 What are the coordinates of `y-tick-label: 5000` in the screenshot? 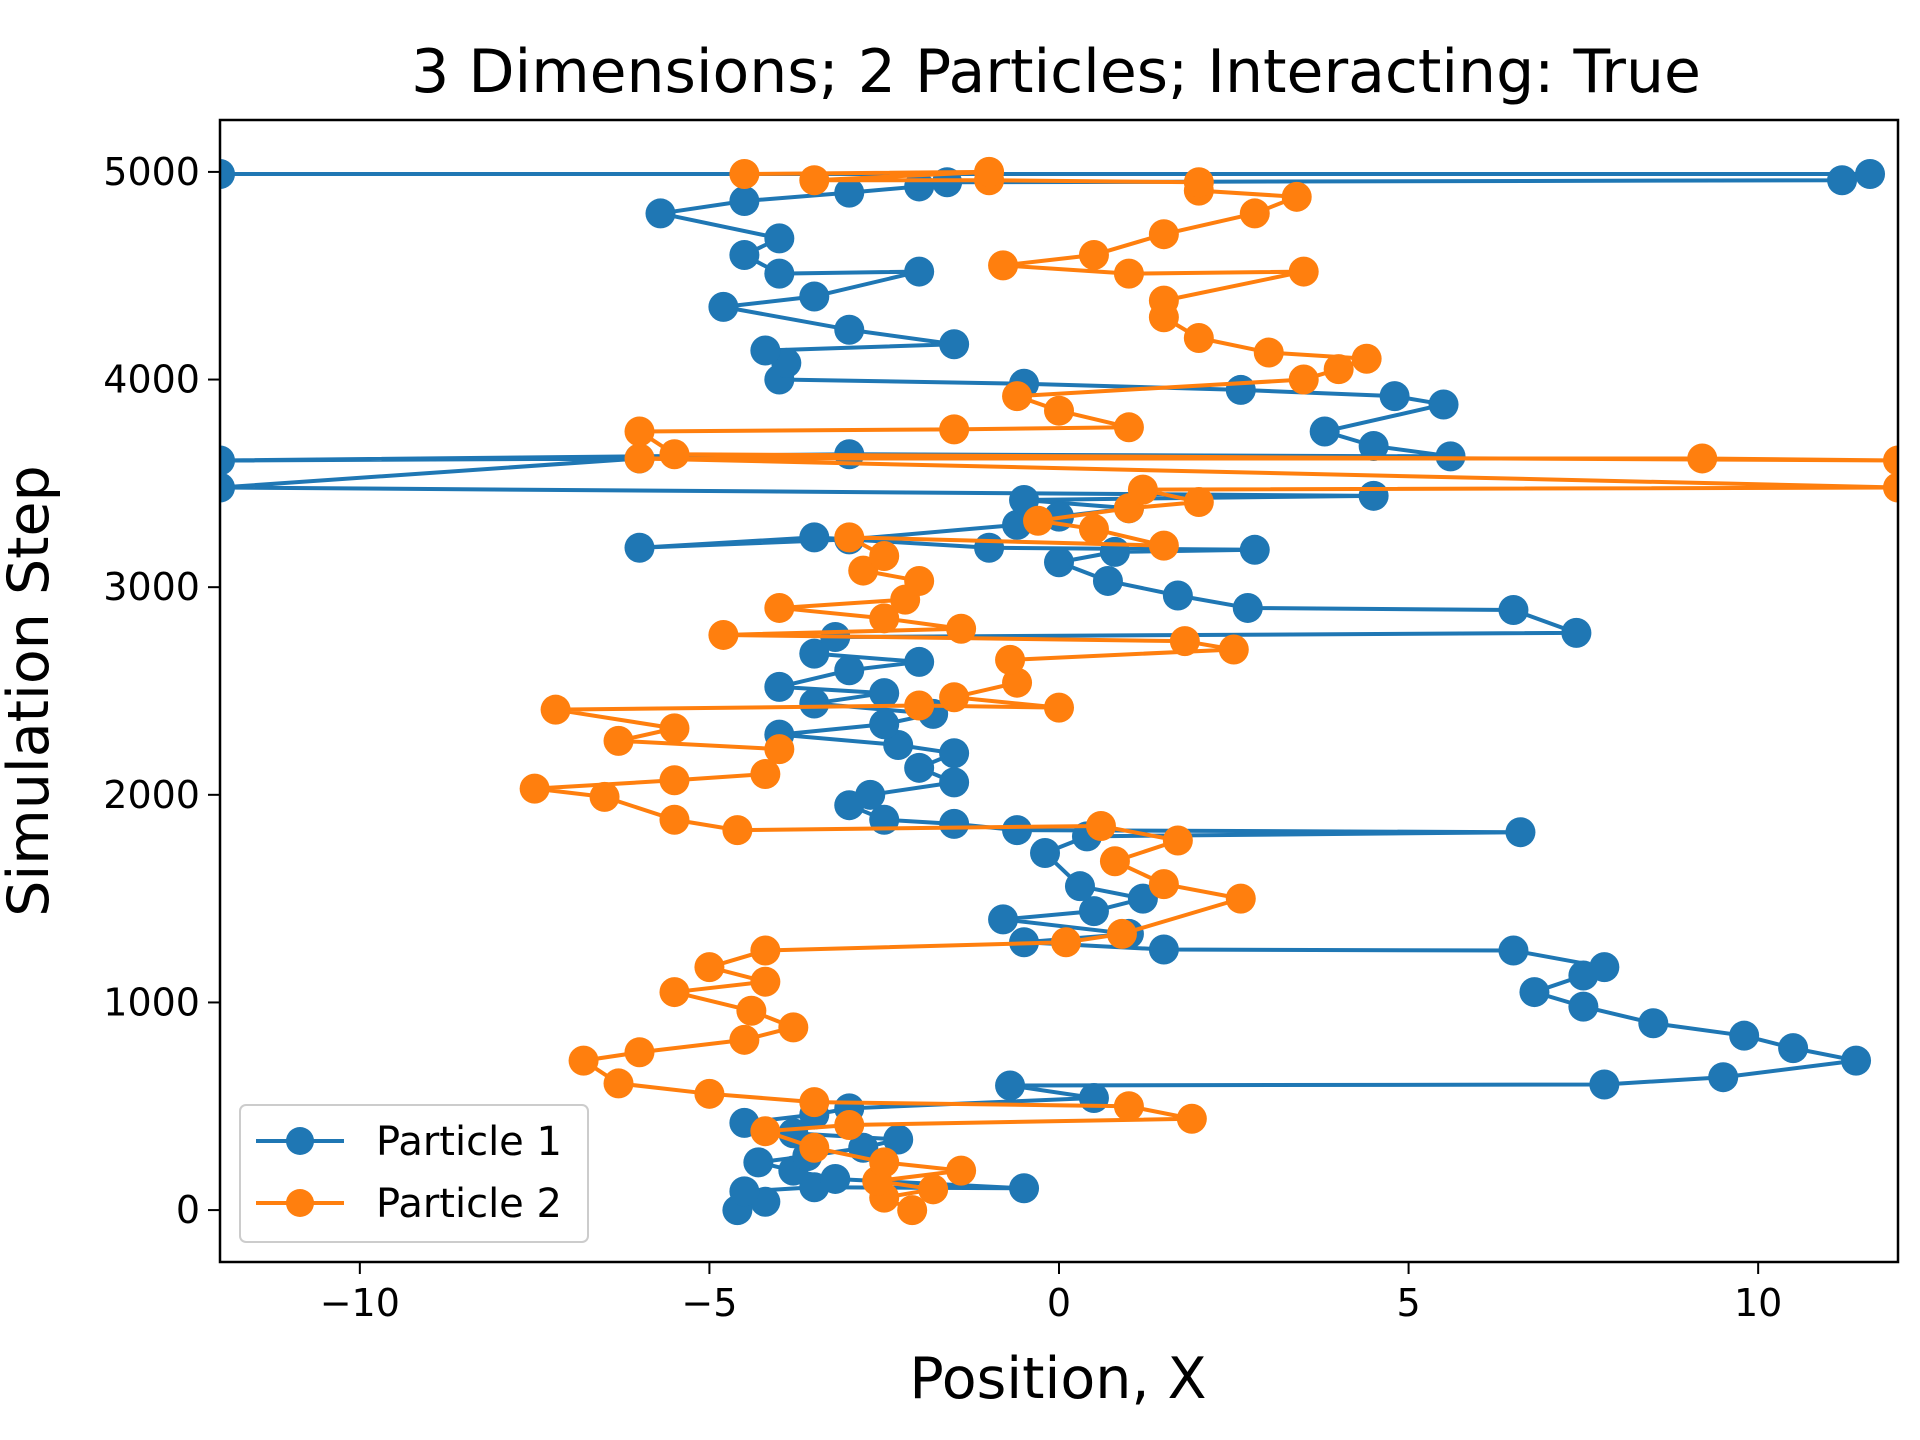 It's located at (151, 172).